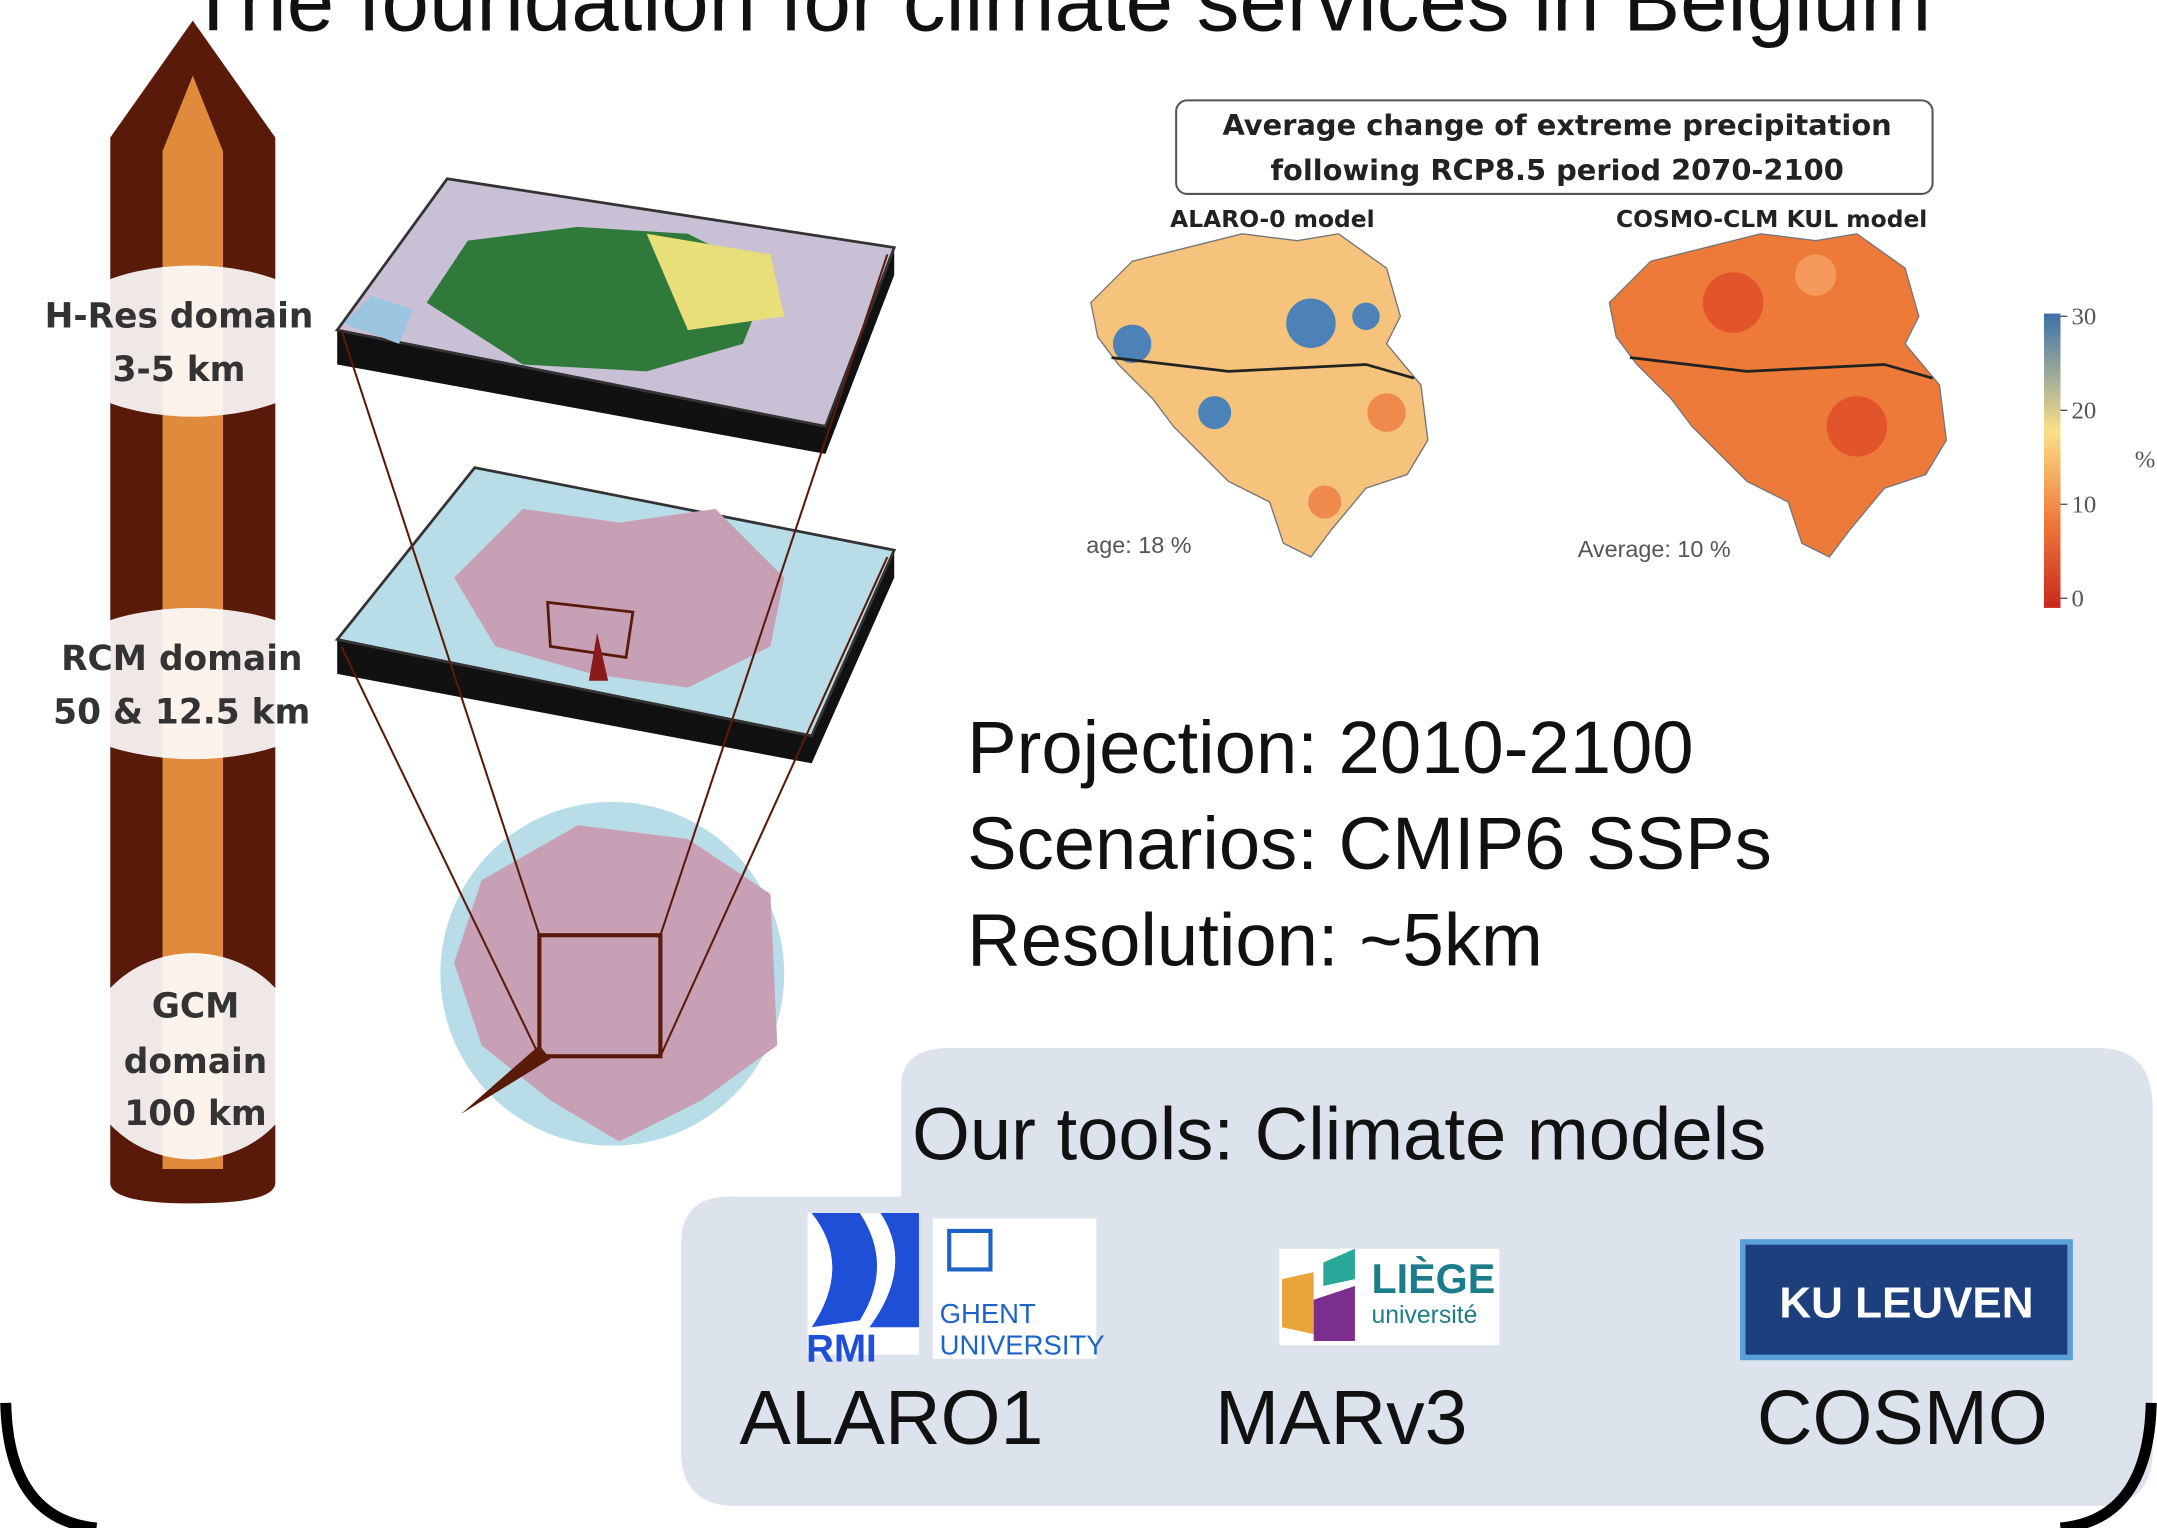  Describe the element at coordinates (1330, 747) in the screenshot. I see `fact: Projection: 2010-2100` at that location.